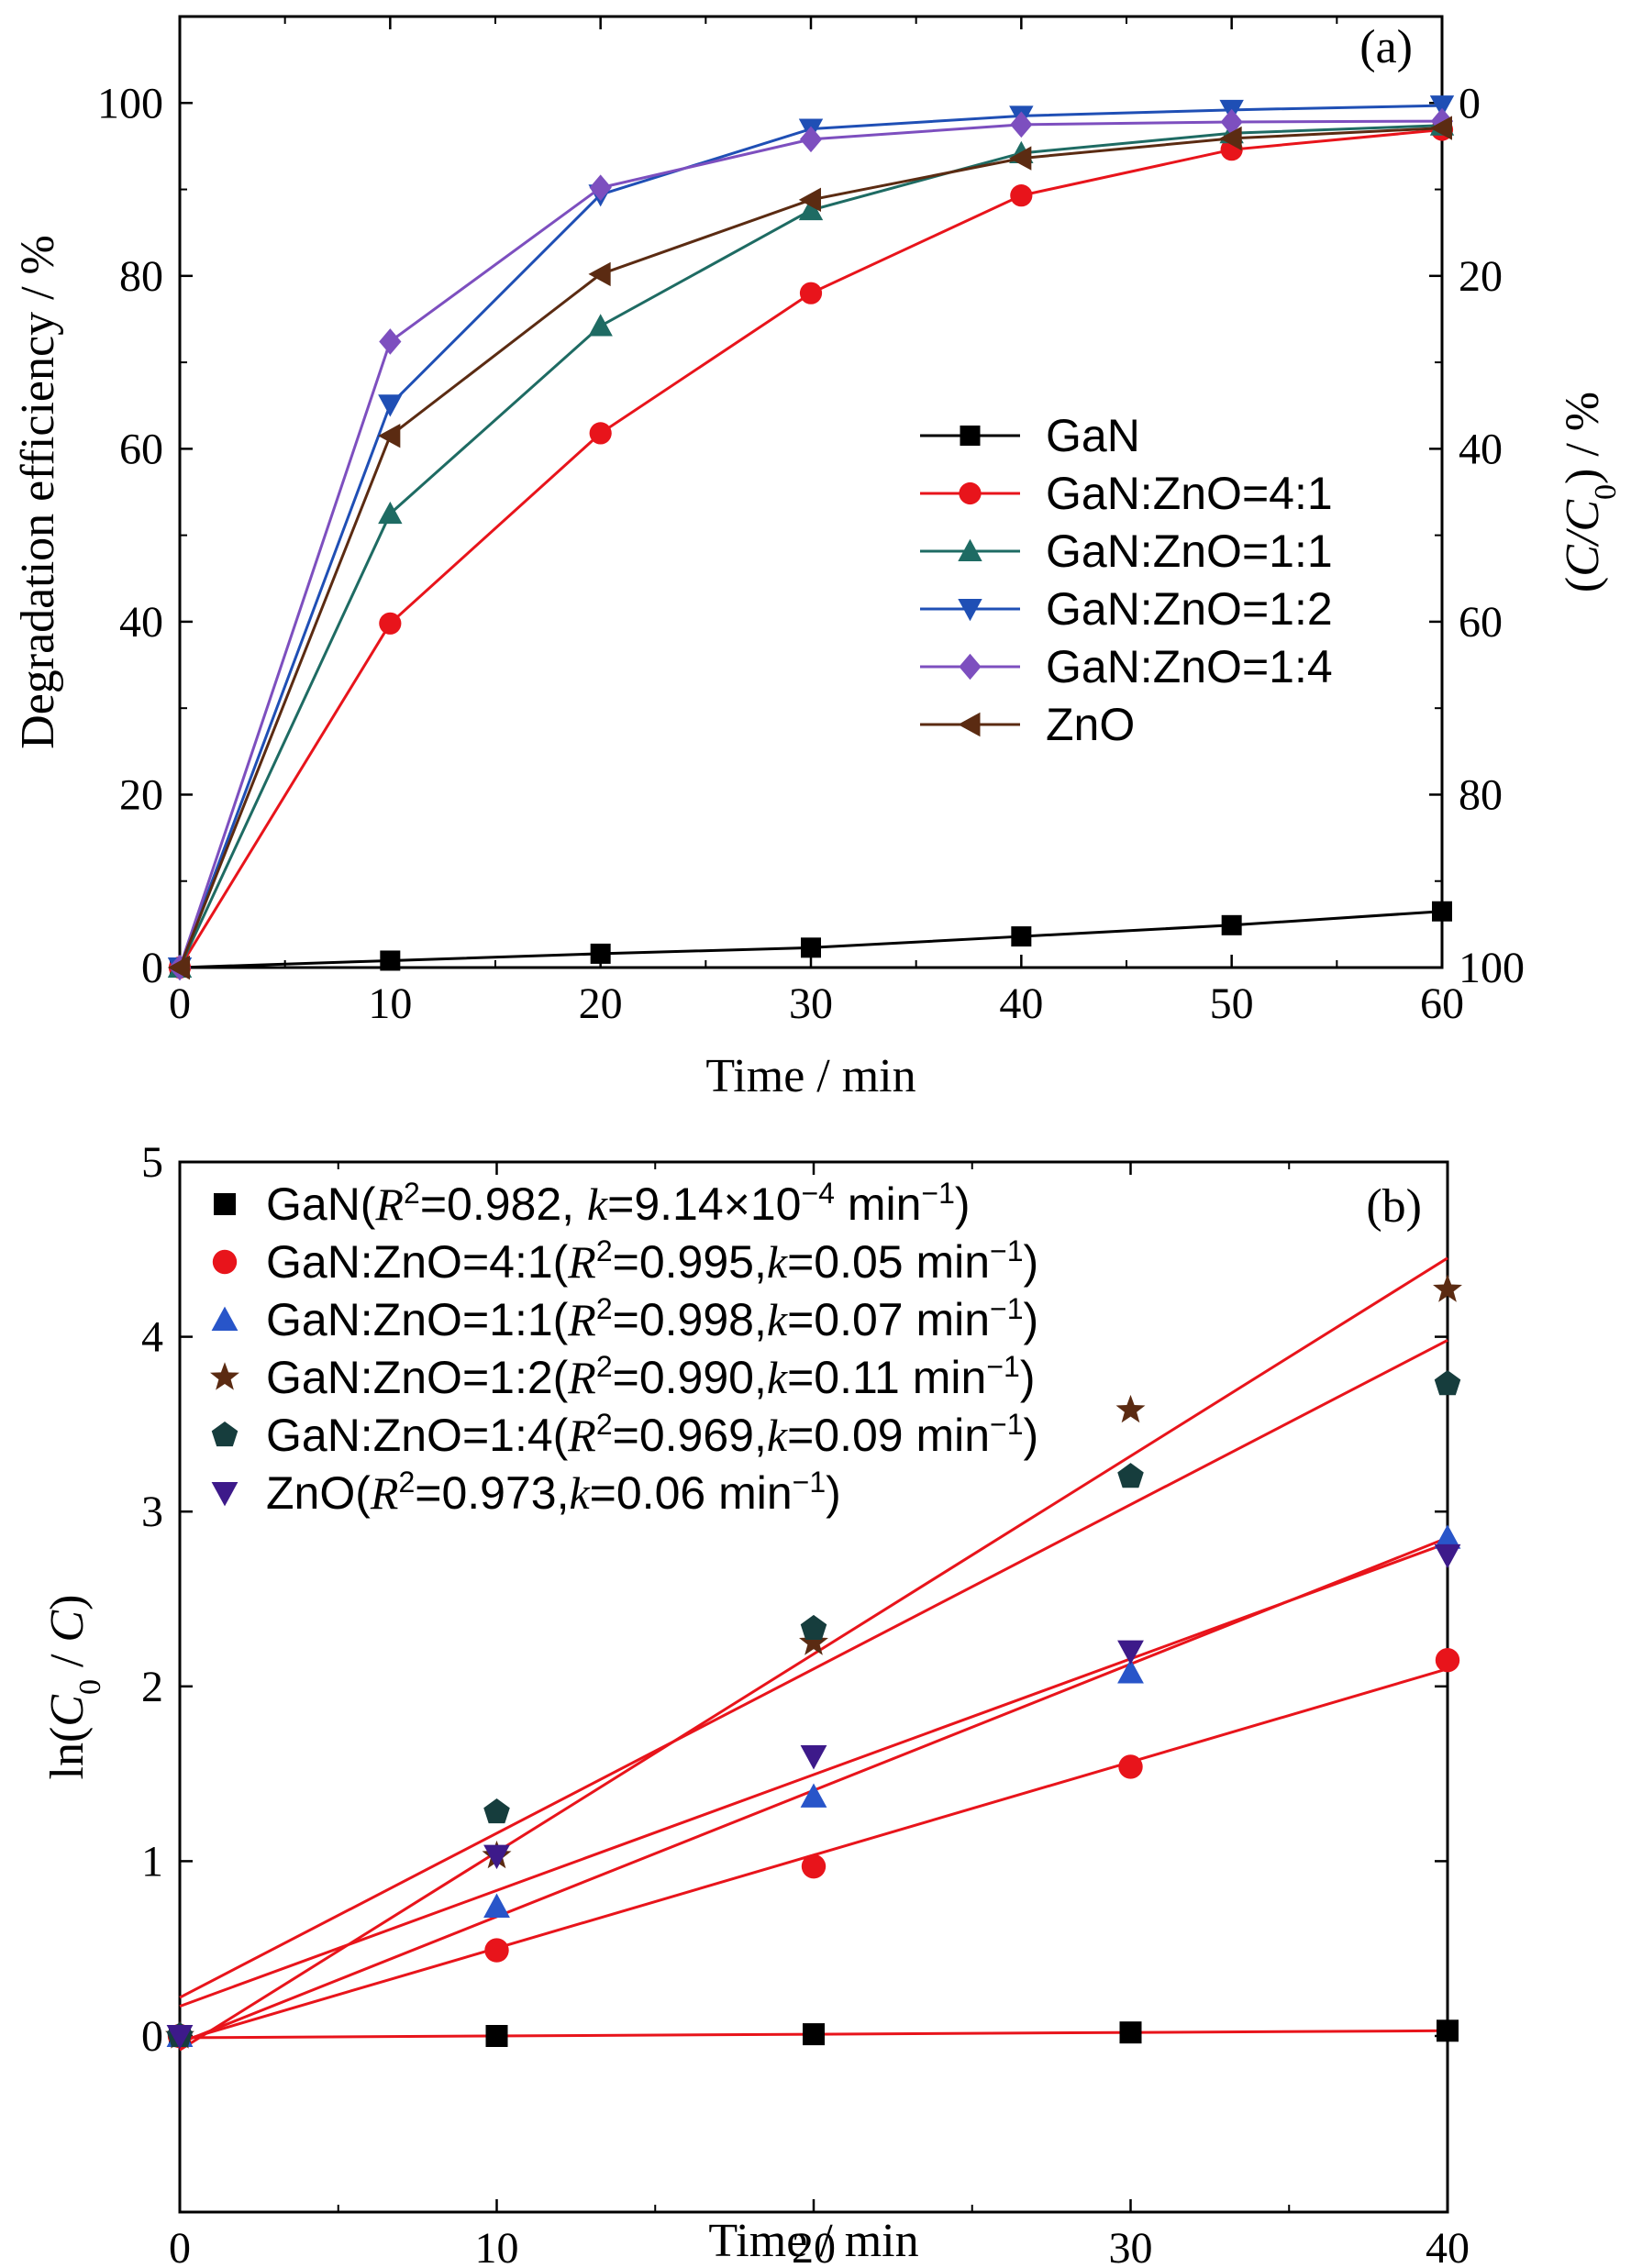 The width and height of the screenshot is (1631, 2268). I want to click on legend-label: GaN:ZnO=1:2(R2=0.990,k=0.11 min−1), so click(651, 1376).